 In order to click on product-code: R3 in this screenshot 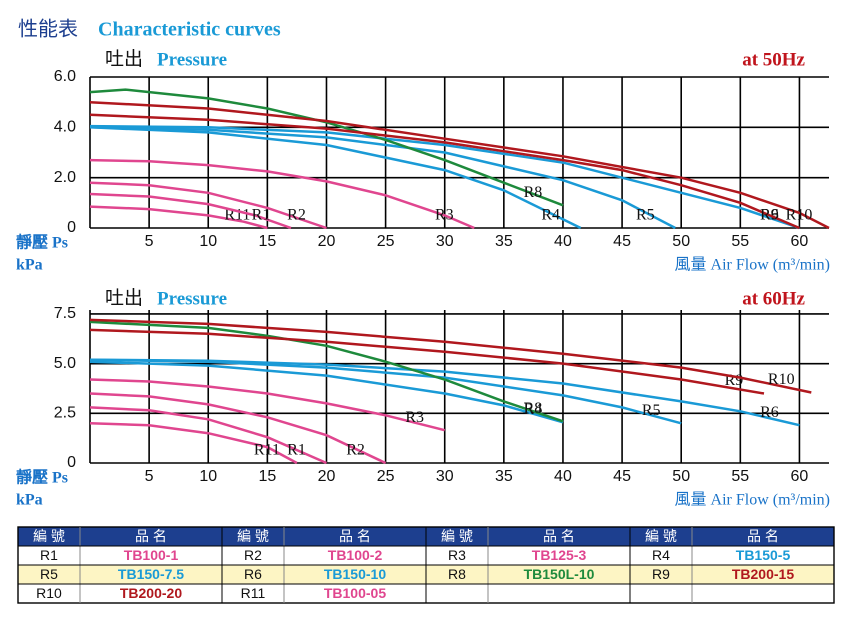, I will do `click(457, 555)`.